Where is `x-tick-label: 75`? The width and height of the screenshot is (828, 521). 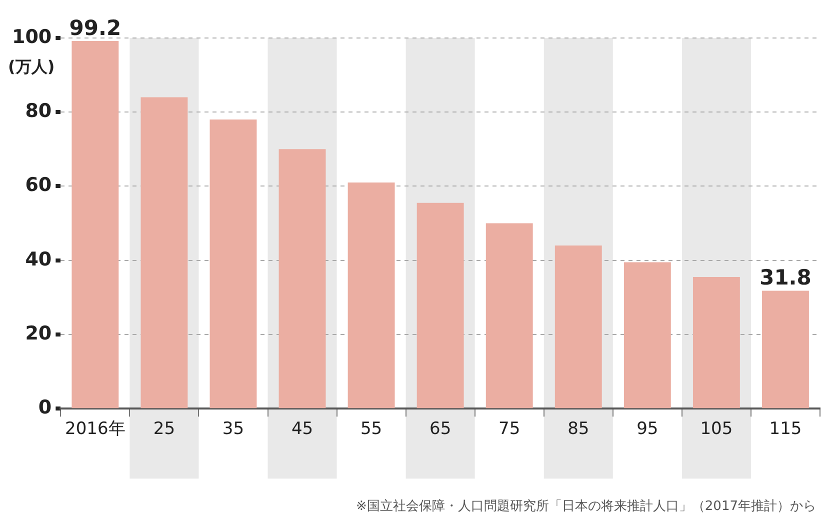 x-tick-label: 75 is located at coordinates (509, 429).